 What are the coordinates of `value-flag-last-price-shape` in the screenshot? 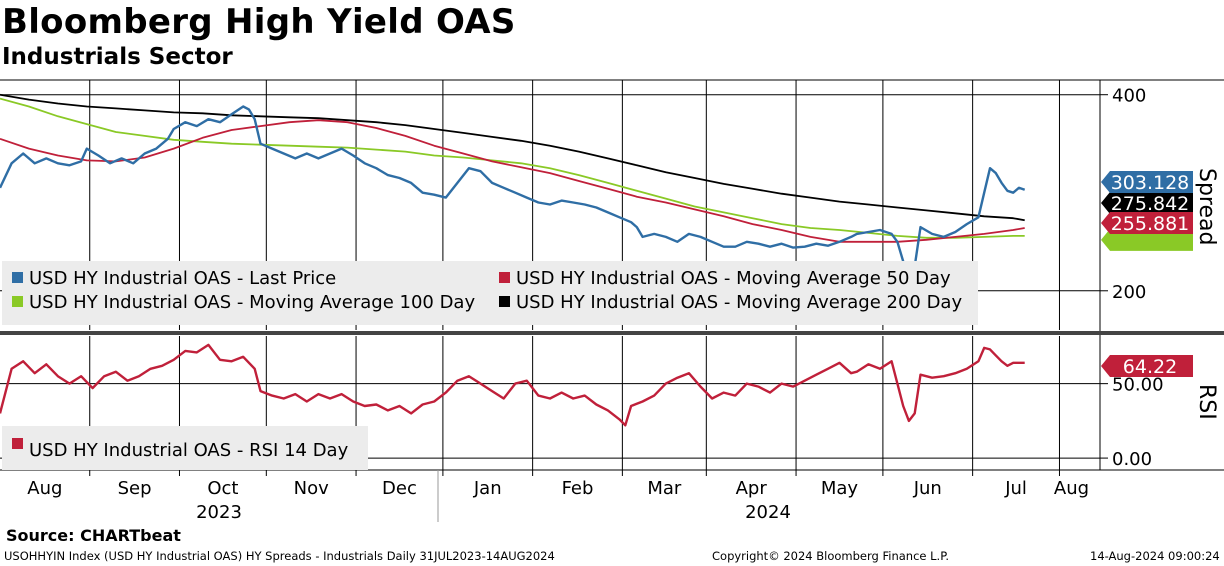 It's located at (1147, 182).